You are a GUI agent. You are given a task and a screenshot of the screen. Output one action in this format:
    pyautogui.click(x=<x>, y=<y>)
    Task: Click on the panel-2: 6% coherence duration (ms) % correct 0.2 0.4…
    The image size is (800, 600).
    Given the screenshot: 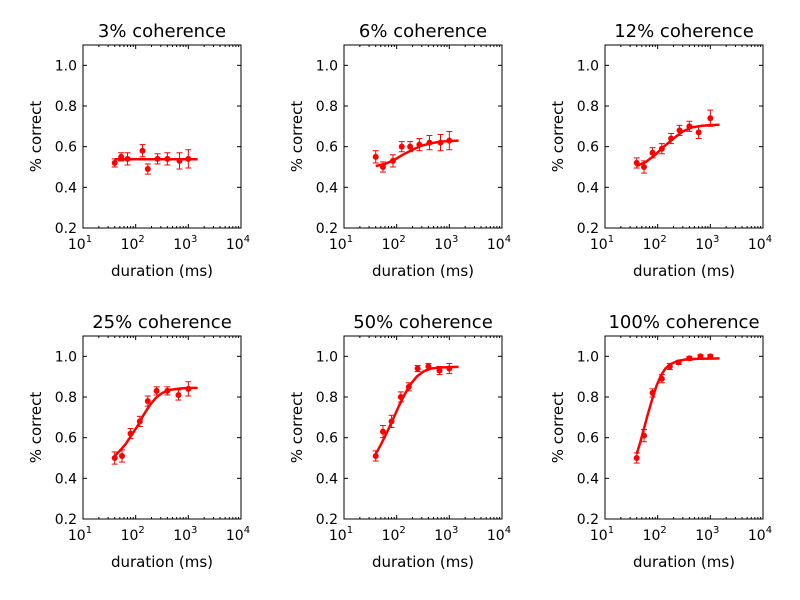 What is the action you would take?
    pyautogui.click(x=399, y=150)
    